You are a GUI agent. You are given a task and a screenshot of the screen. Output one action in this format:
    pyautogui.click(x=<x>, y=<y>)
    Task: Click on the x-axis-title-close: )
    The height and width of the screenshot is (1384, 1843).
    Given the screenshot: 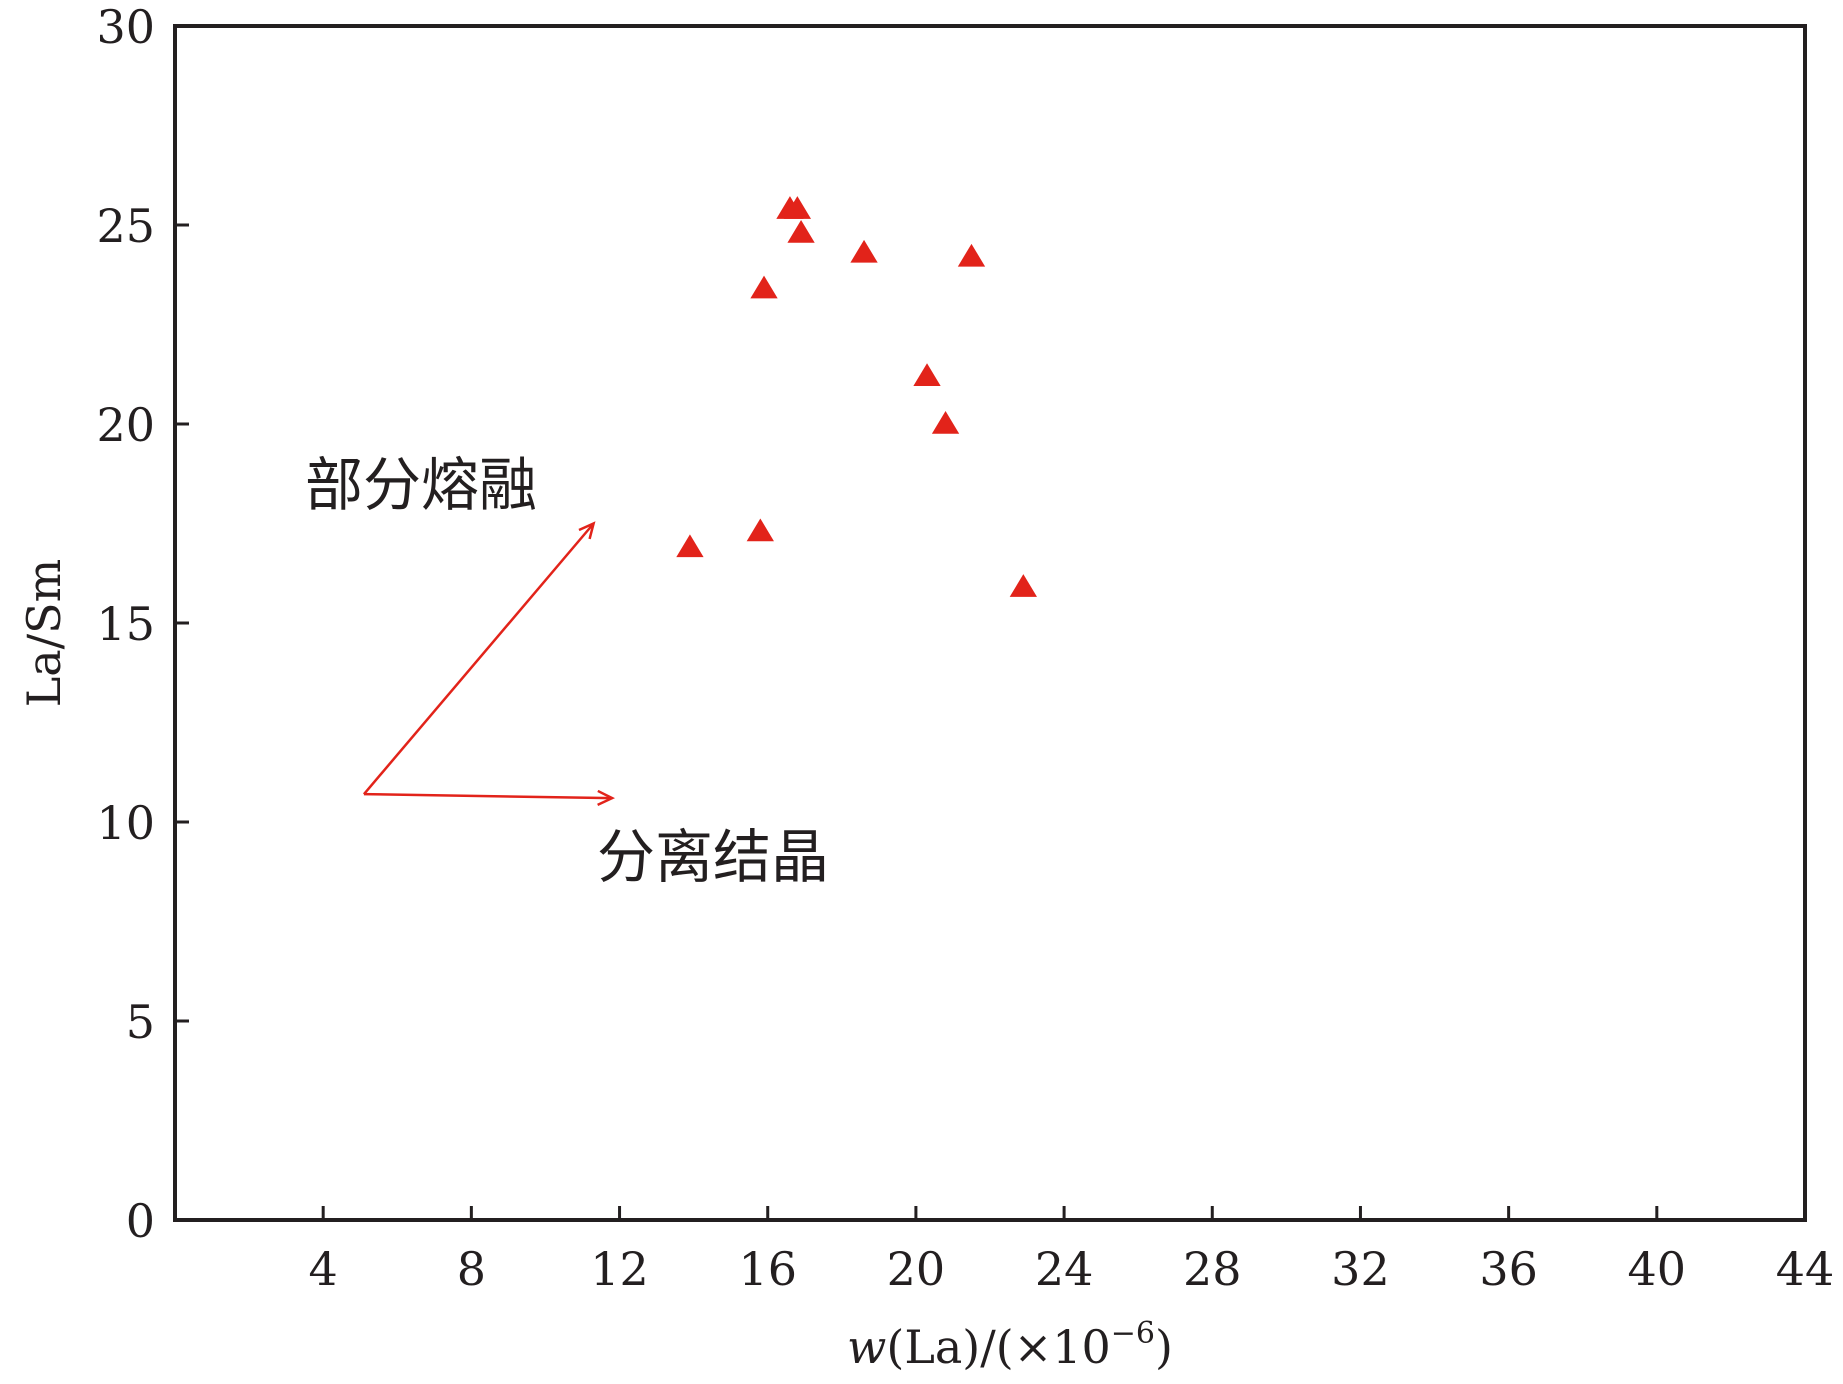 What is the action you would take?
    pyautogui.click(x=1164, y=1347)
    